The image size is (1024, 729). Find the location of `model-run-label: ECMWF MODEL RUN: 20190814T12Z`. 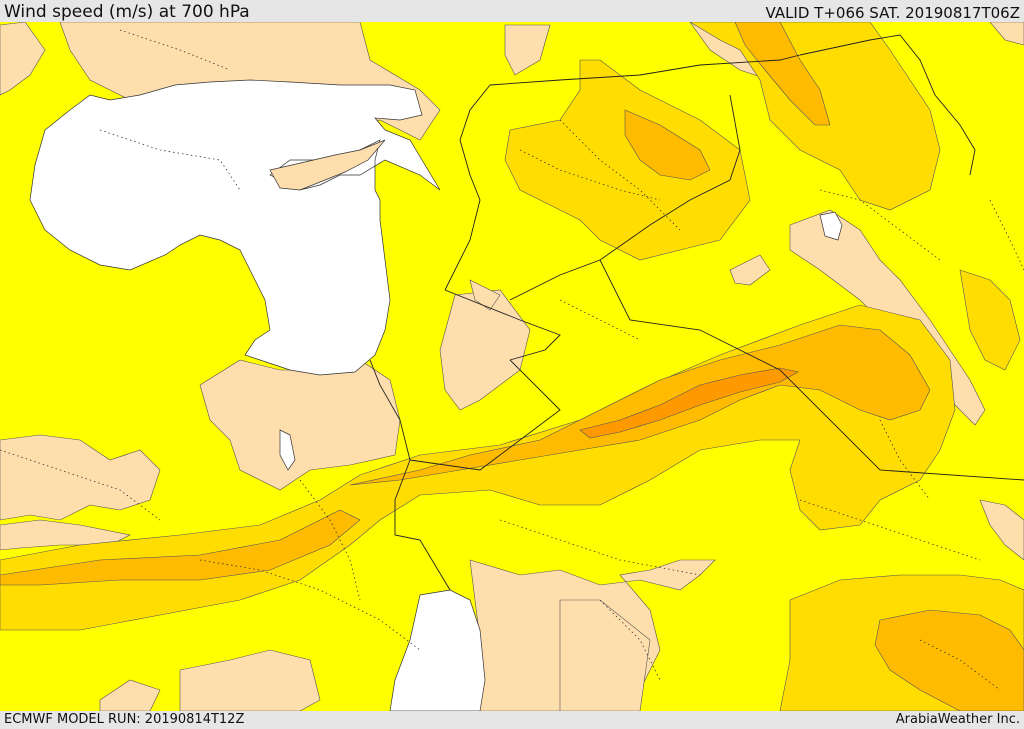

model-run-label: ECMWF MODEL RUN: 20190814T12Z is located at coordinates (124, 719).